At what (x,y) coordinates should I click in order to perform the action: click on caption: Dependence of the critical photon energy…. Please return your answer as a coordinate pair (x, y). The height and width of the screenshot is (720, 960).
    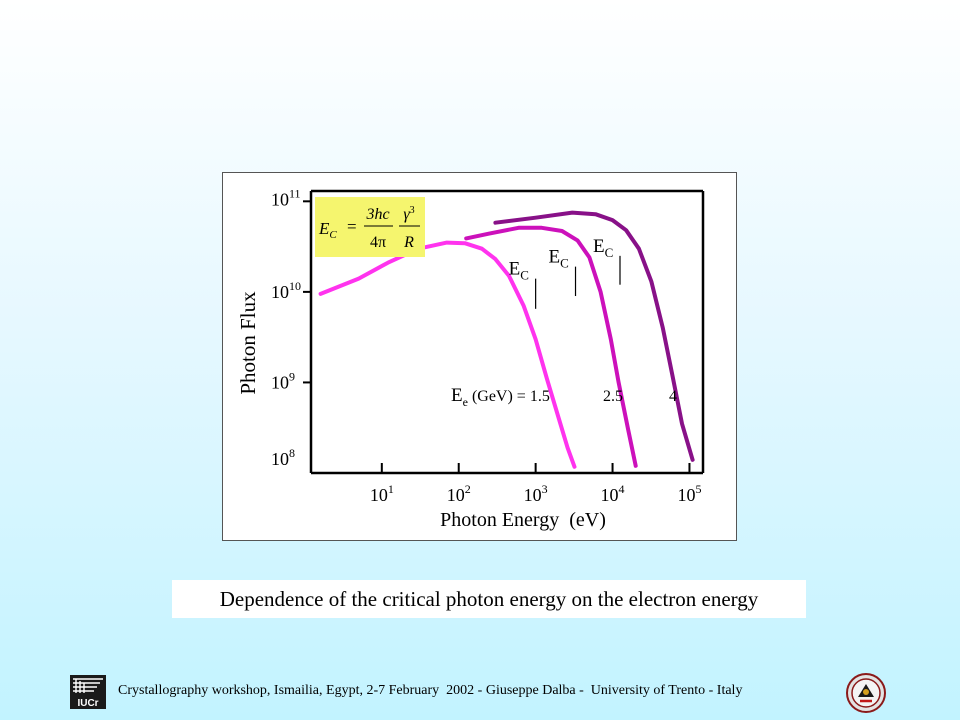
    Looking at the image, I should click on (489, 599).